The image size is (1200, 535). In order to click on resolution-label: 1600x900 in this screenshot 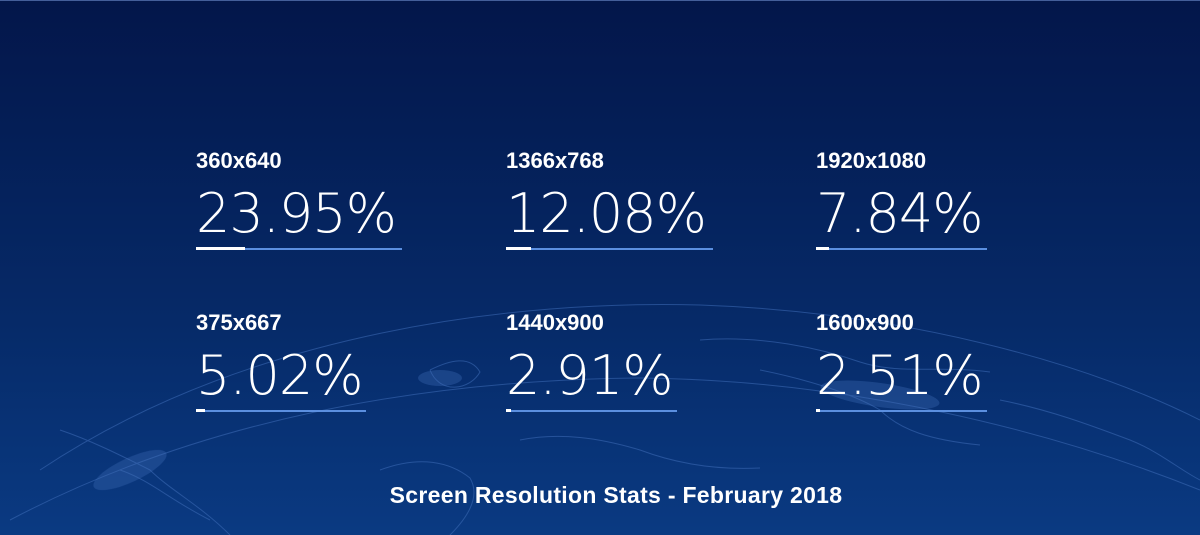, I will do `click(865, 322)`.